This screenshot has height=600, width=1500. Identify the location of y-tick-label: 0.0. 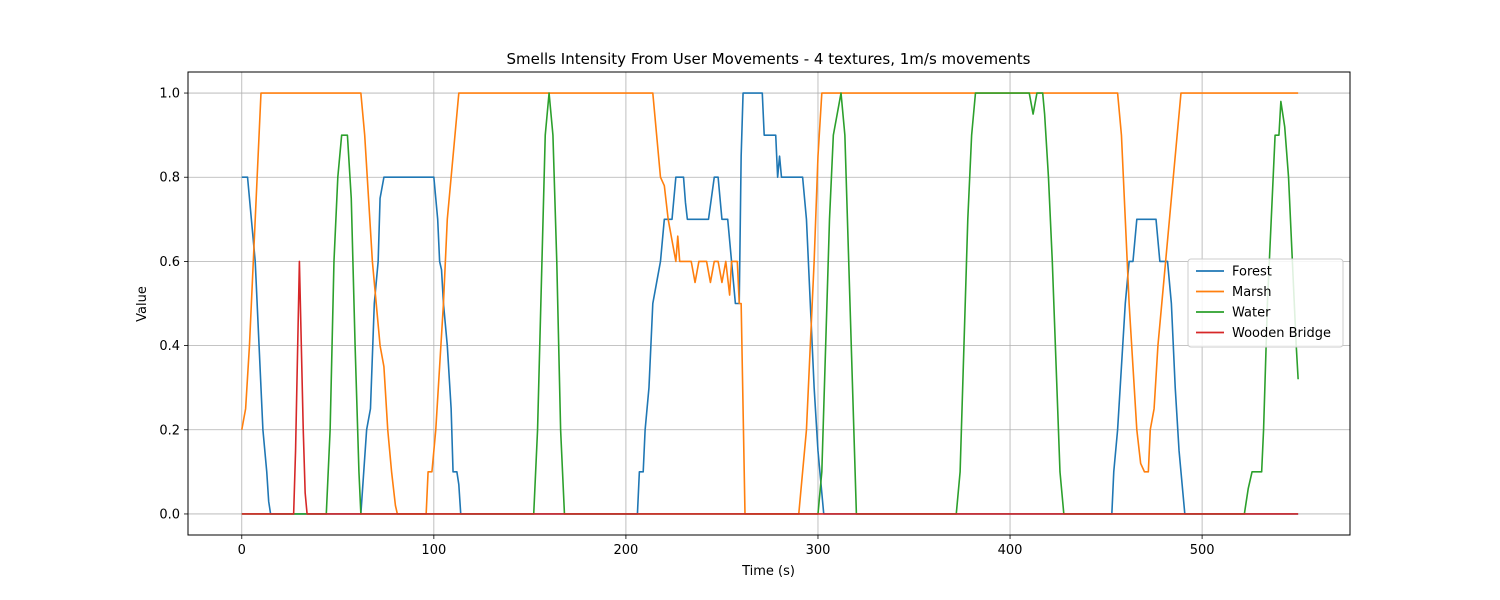
(169, 514).